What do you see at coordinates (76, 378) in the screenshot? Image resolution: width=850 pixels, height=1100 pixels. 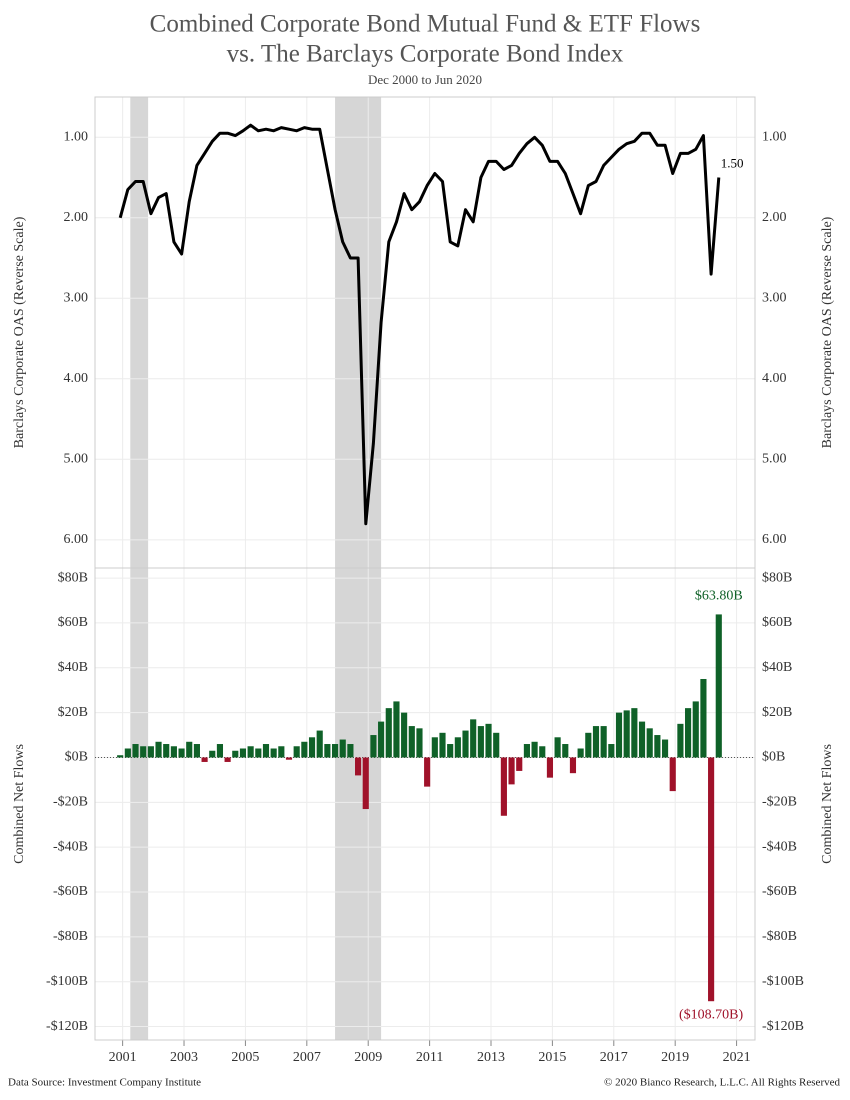 I see `y-tick-label: 4.00` at bounding box center [76, 378].